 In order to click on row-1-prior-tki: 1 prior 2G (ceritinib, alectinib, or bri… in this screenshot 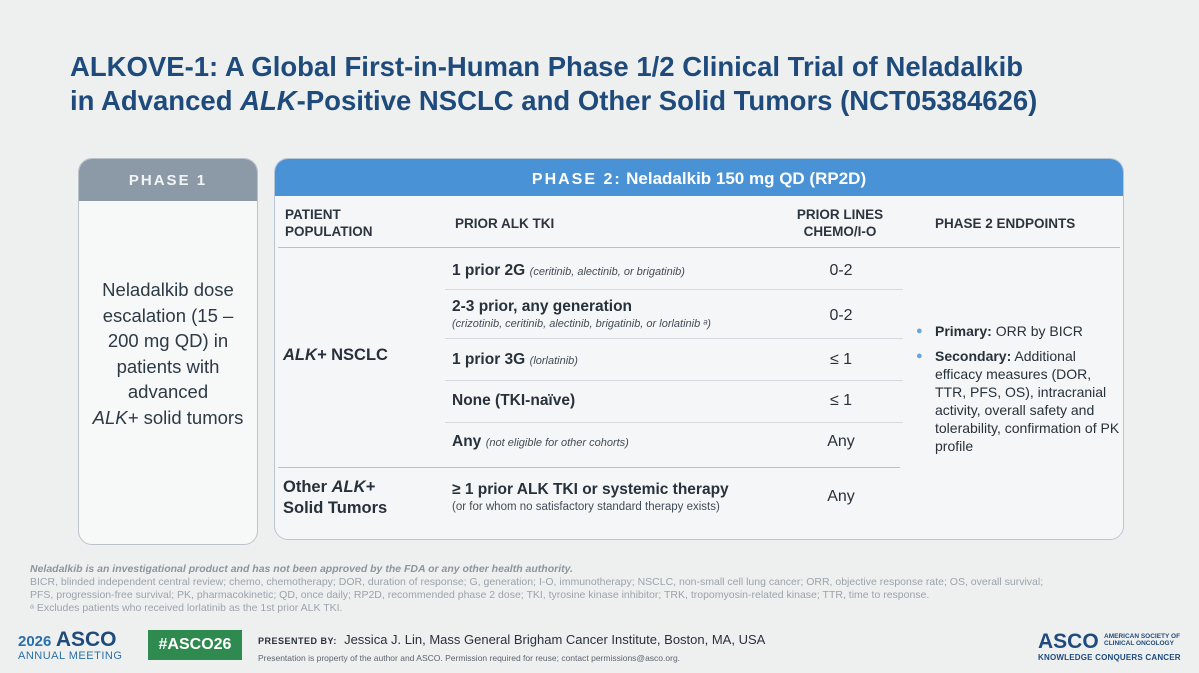, I will do `click(568, 271)`.